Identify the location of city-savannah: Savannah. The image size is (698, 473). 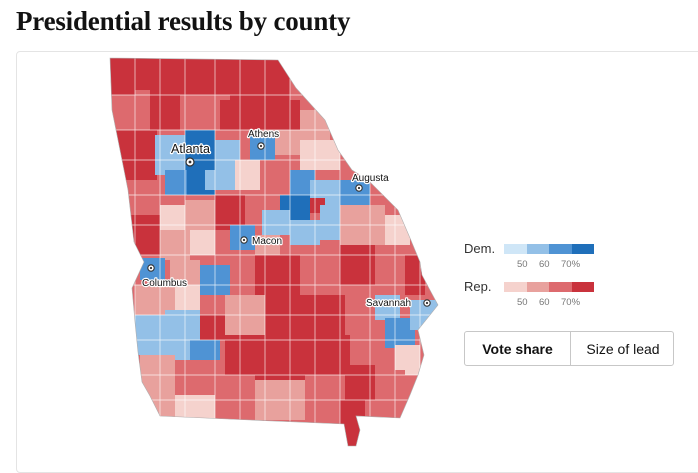
(398, 303).